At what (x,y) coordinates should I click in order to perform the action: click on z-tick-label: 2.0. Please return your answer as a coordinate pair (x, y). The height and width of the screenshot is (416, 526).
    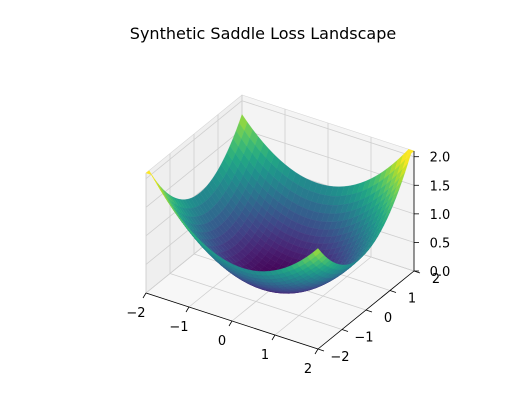
    Looking at the image, I should click on (440, 158).